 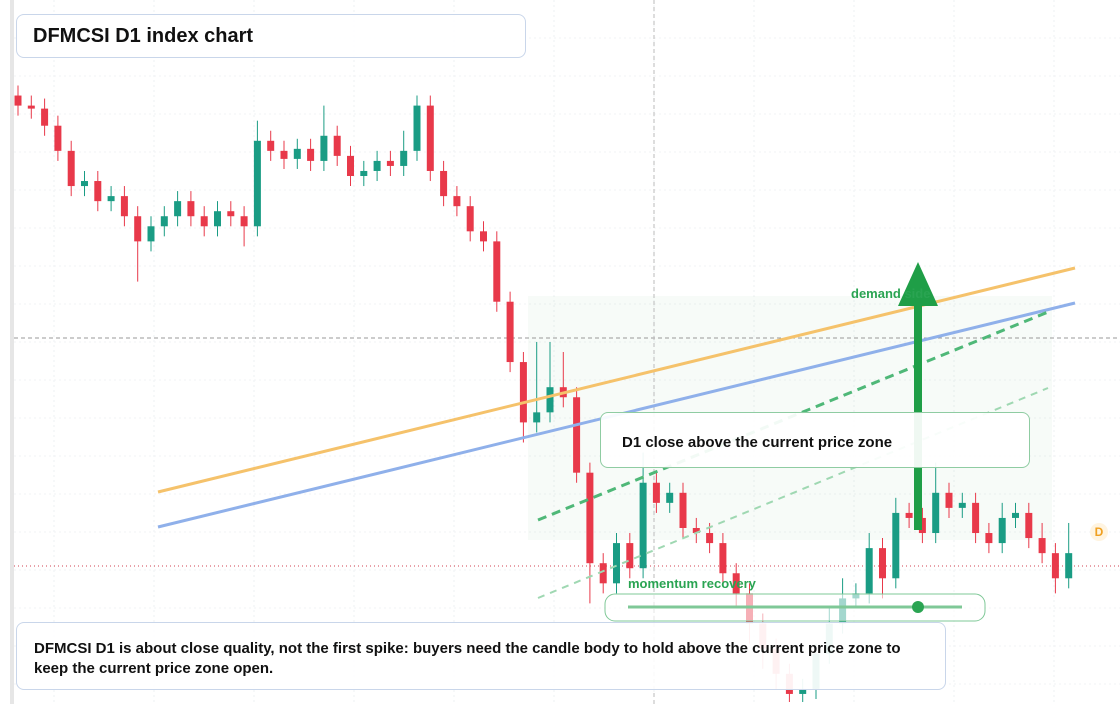 I want to click on left-edge, so click(x=12, y=352).